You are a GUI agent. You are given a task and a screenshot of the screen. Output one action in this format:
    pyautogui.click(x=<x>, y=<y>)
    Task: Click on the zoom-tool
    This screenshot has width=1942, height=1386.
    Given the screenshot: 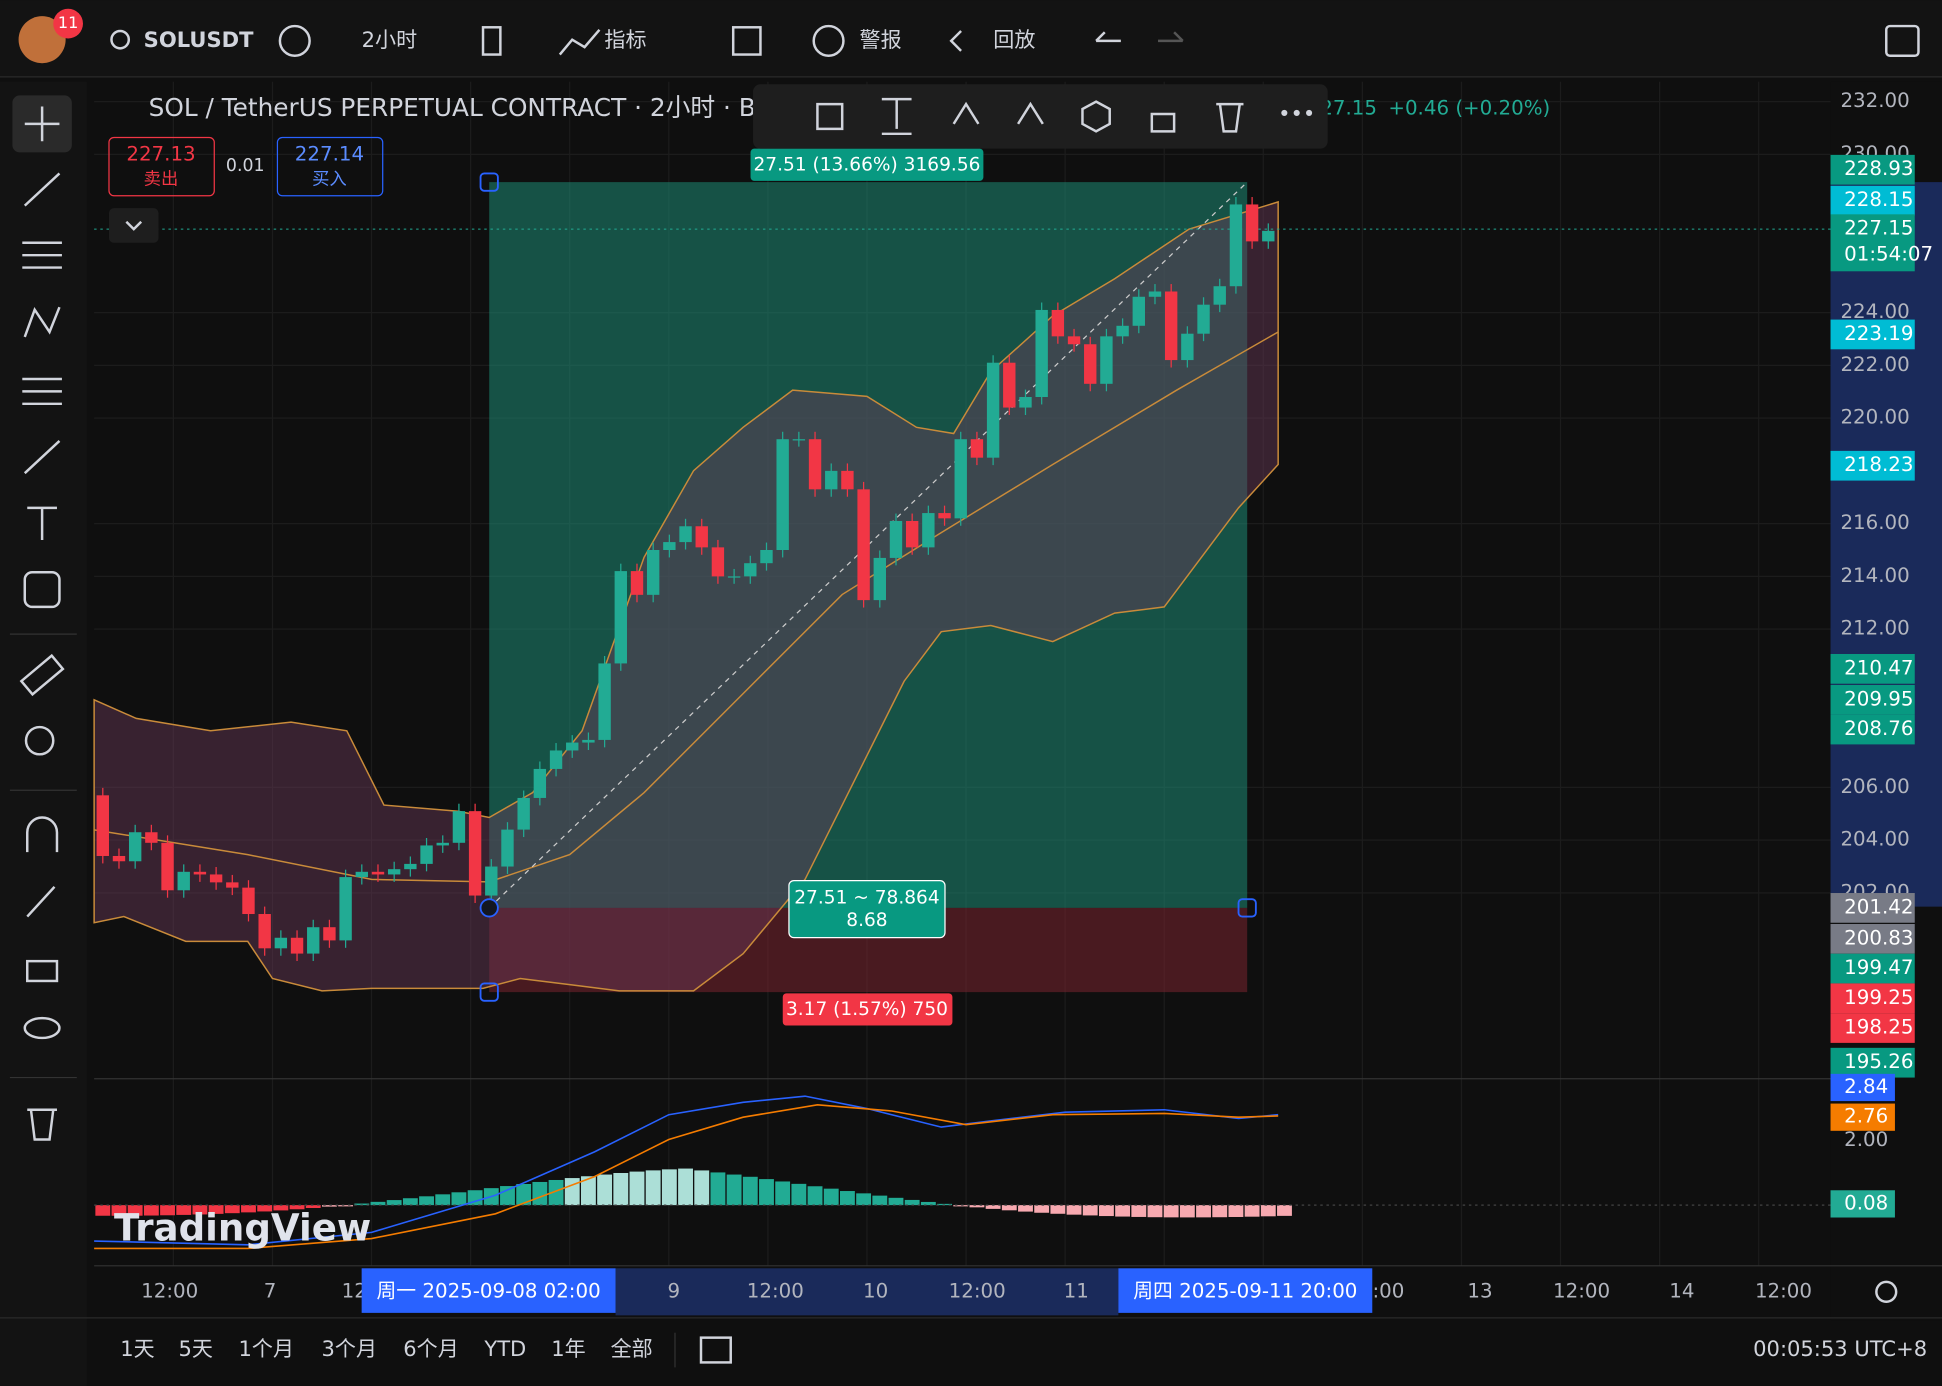 What is the action you would take?
    pyautogui.click(x=39, y=740)
    